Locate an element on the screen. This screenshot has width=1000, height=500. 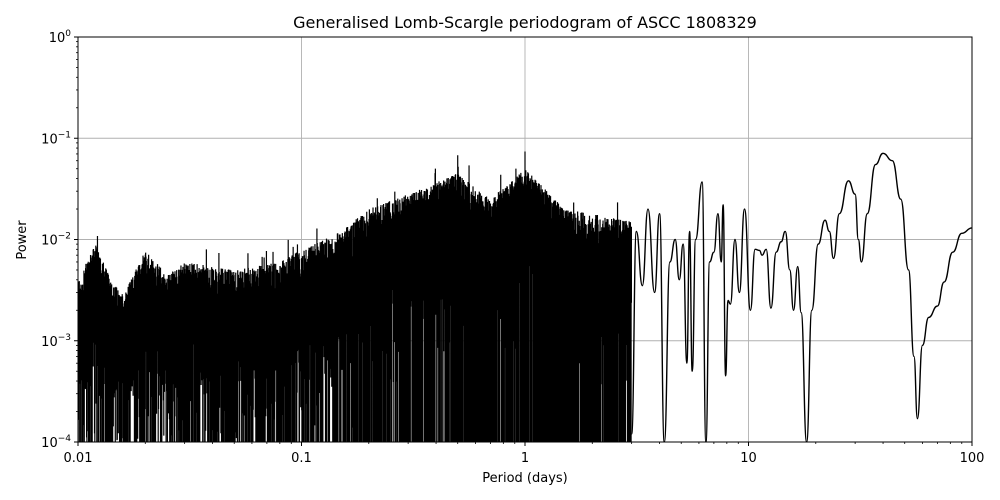
x-axis-label: Period (days) is located at coordinates (525, 478).